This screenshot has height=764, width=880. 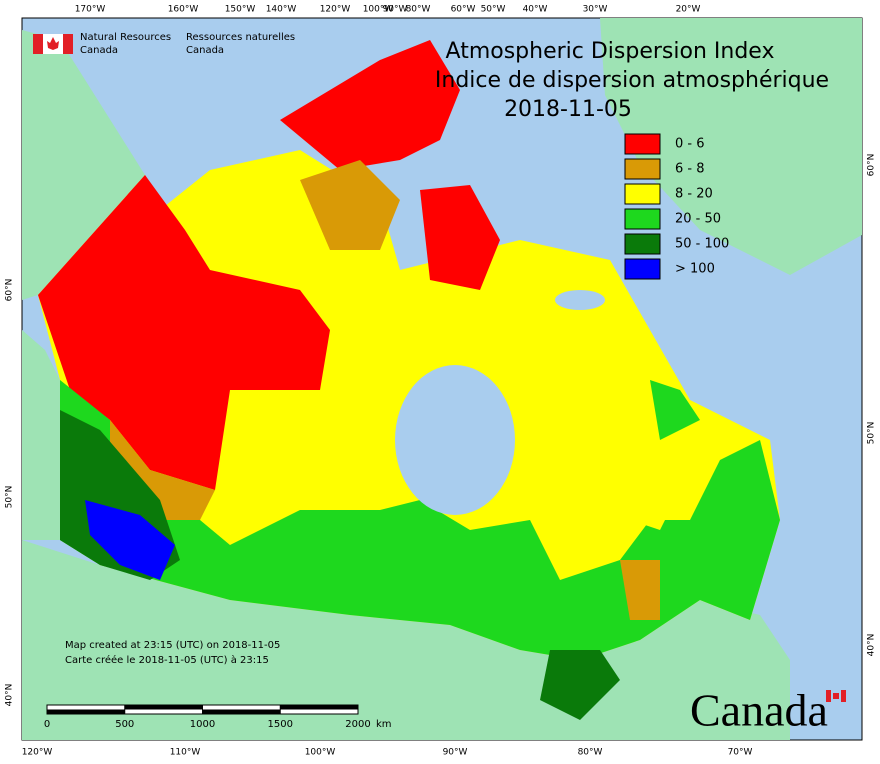 What do you see at coordinates (688, 10) in the screenshot?
I see `longitude-label: 20°W` at bounding box center [688, 10].